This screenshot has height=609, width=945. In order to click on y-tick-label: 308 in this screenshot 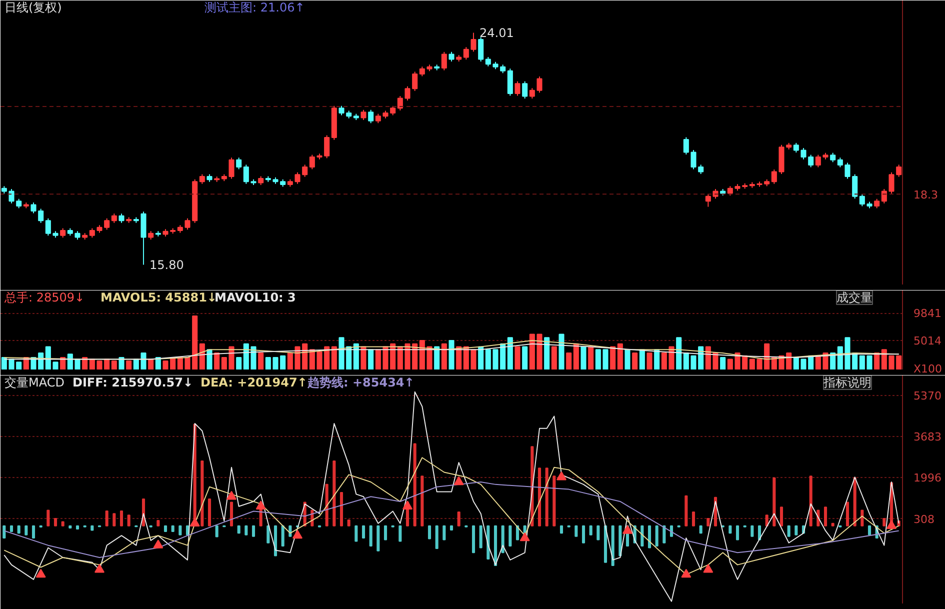, I will do `click(924, 519)`.